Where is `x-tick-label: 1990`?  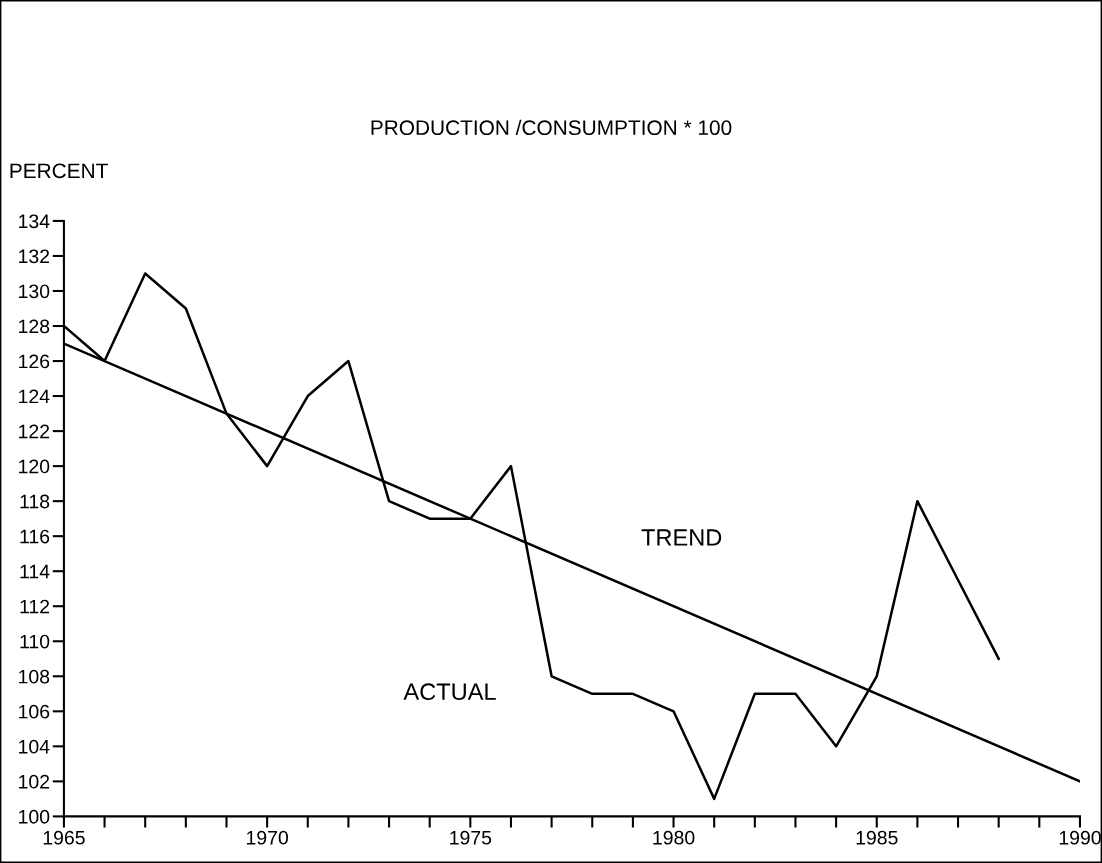 x-tick-label: 1990 is located at coordinates (1080, 837).